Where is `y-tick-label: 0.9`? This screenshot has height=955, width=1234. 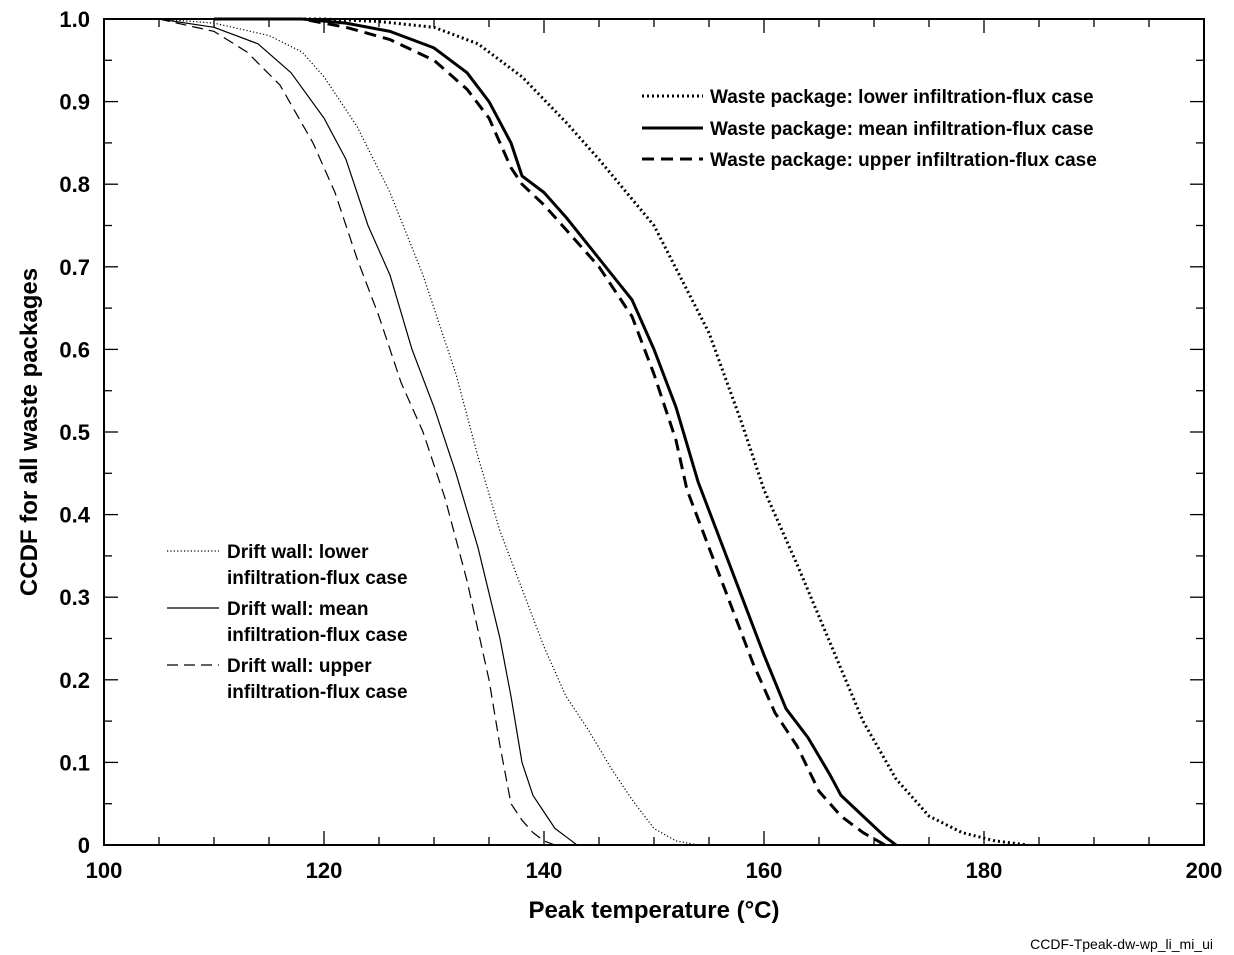
y-tick-label: 0.9 is located at coordinates (74, 102).